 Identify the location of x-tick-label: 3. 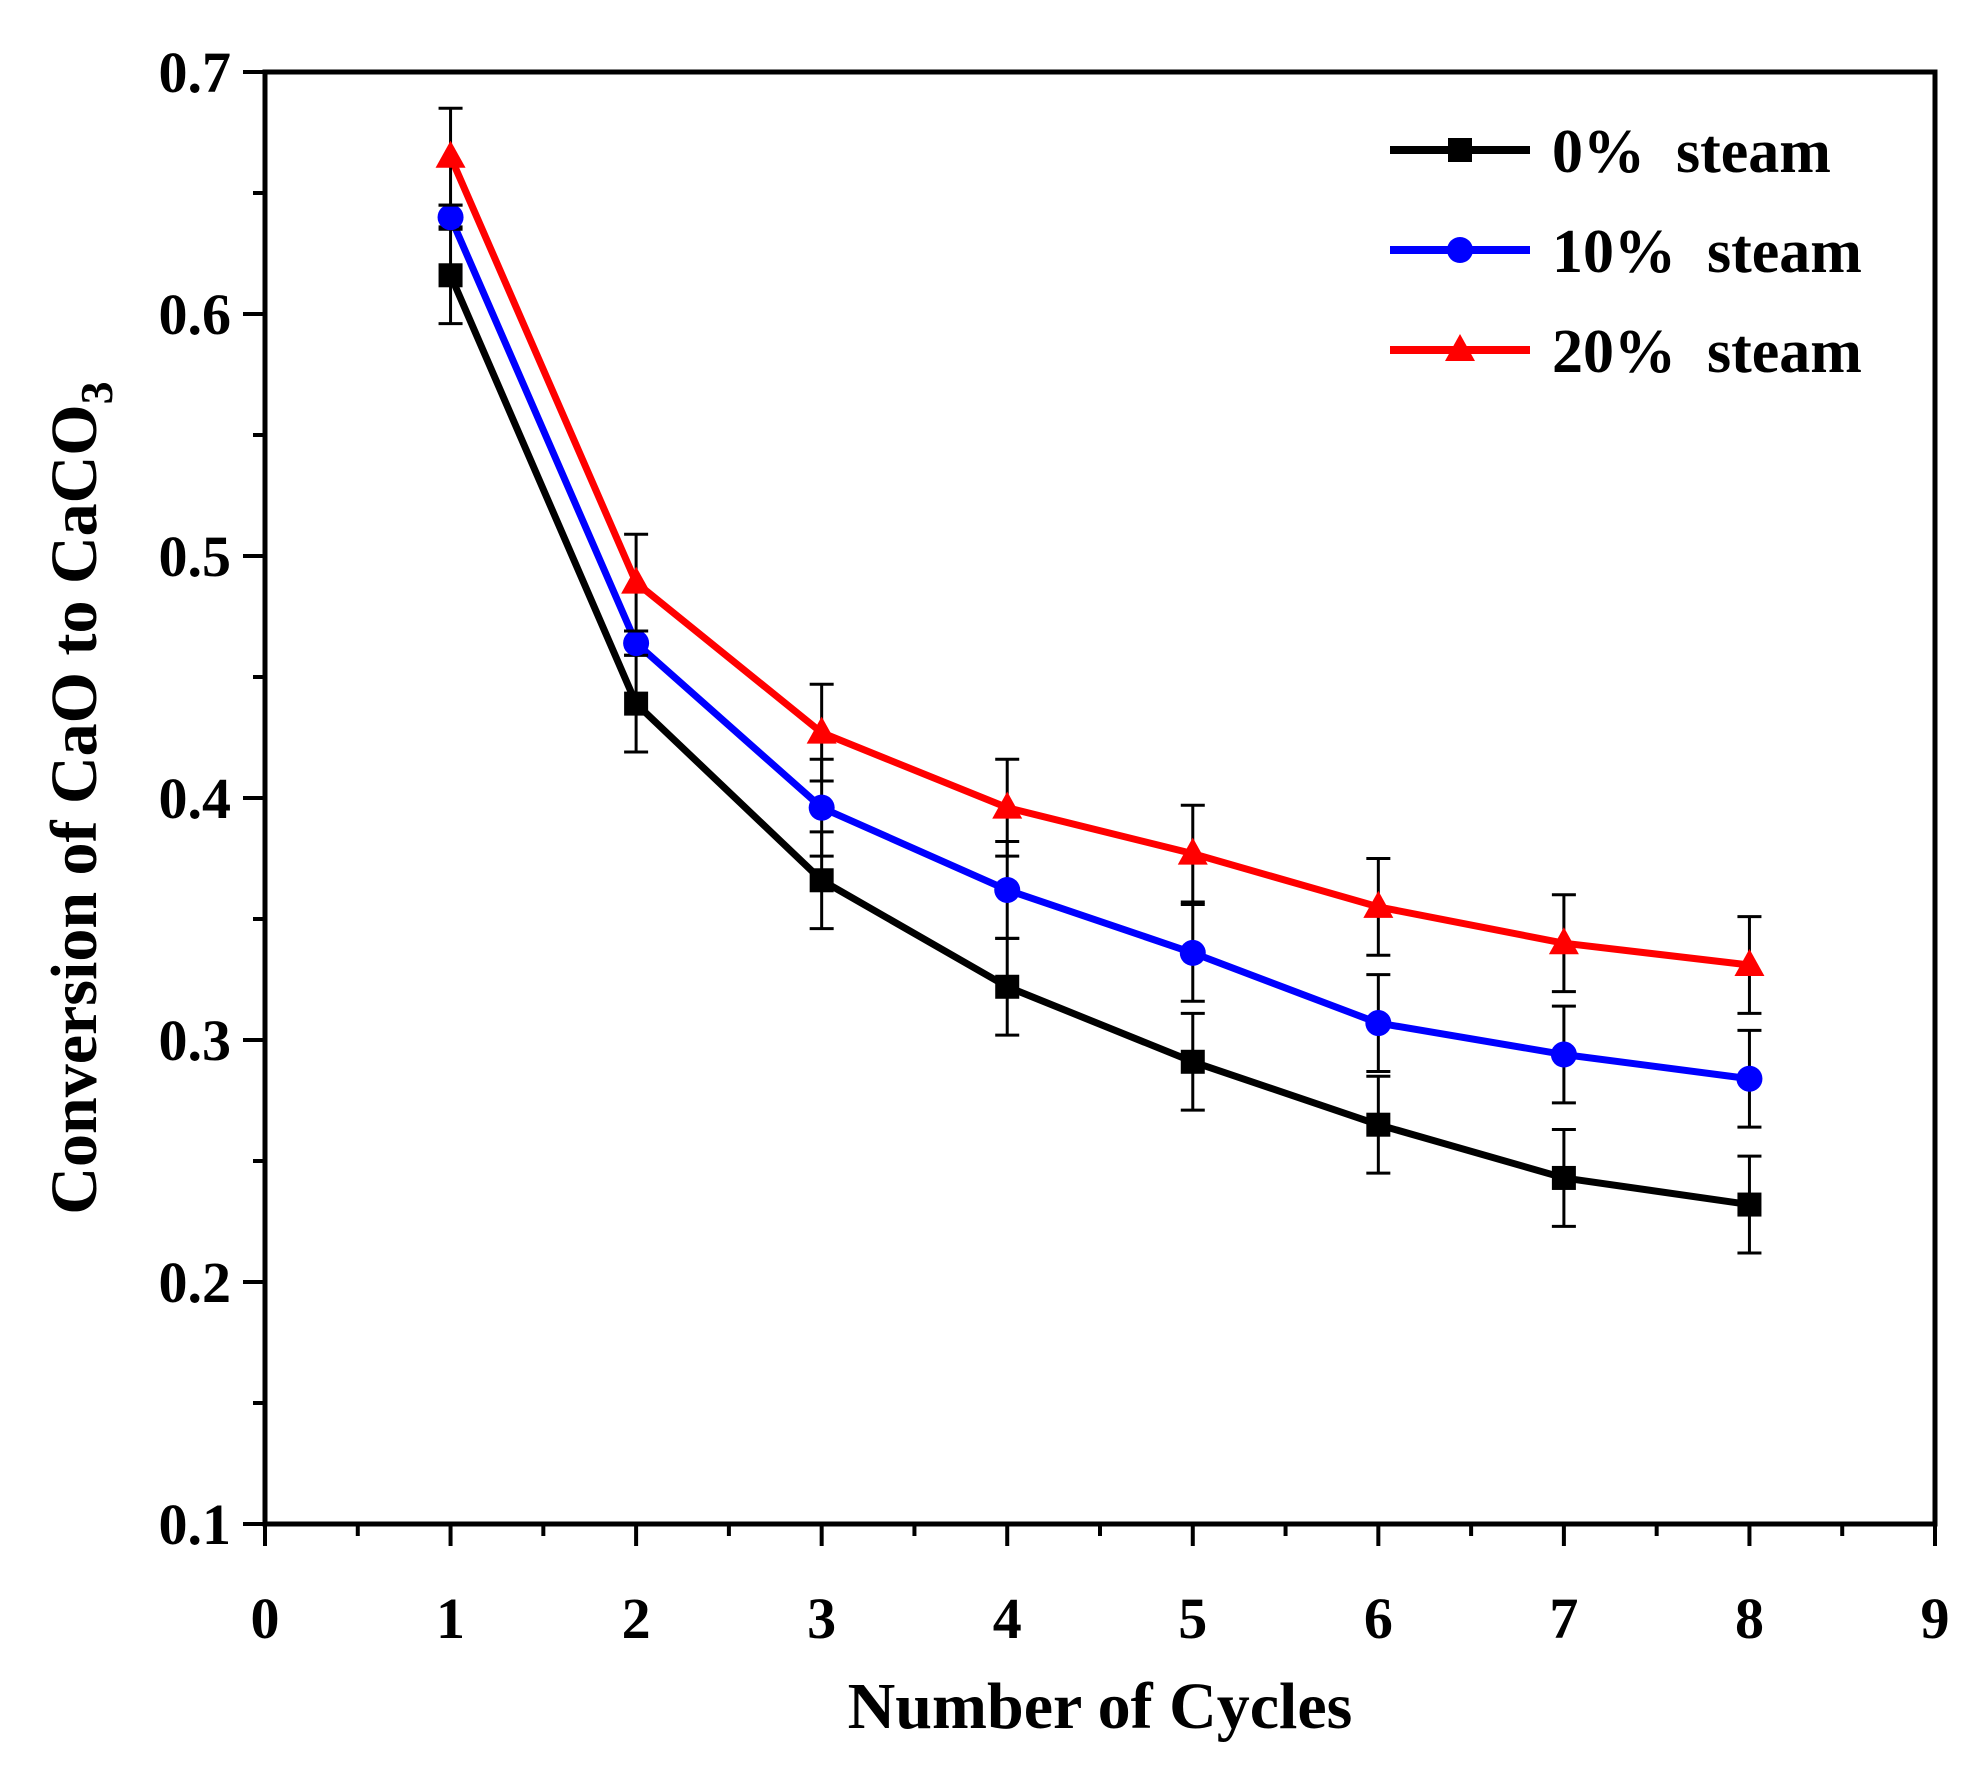
(821, 1618).